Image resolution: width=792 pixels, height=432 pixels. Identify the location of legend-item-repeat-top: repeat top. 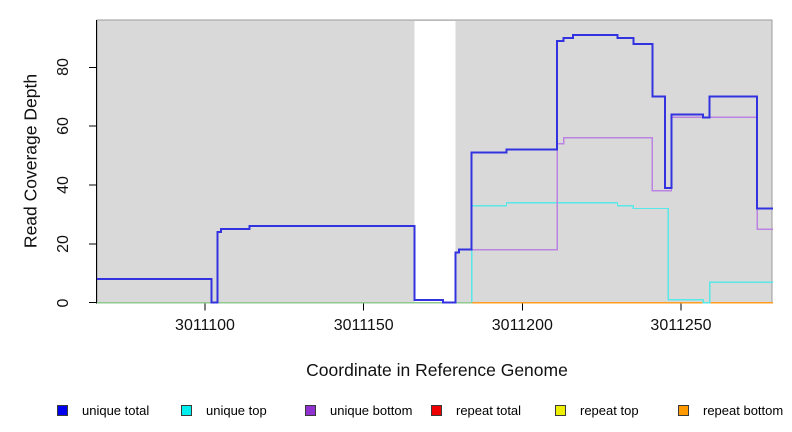
(597, 410).